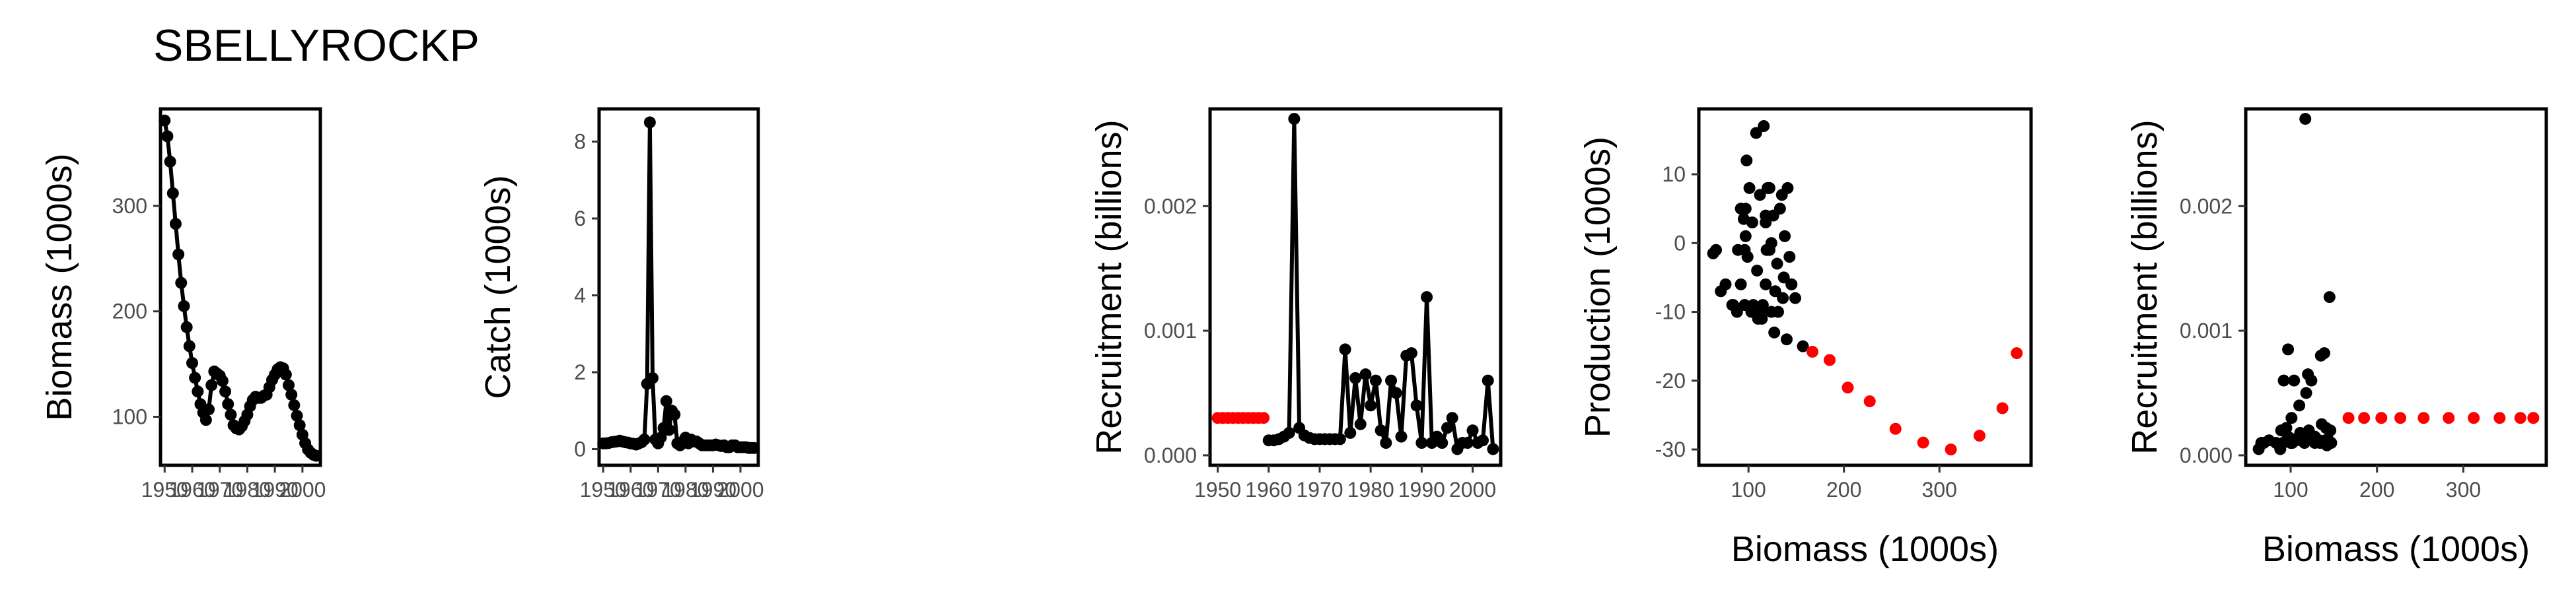 The height and width of the screenshot is (594, 2576). Describe the element at coordinates (2206, 455) in the screenshot. I see `panel-5-y-tick-label: 0.000` at that location.